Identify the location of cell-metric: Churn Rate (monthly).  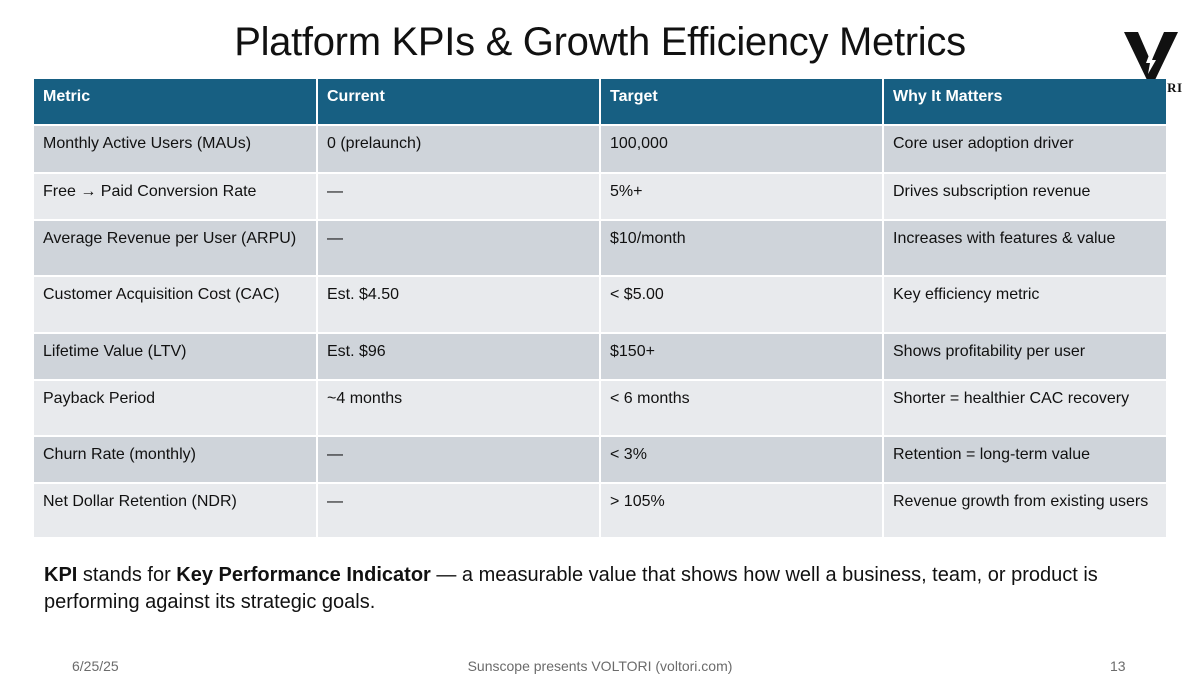
(176, 460).